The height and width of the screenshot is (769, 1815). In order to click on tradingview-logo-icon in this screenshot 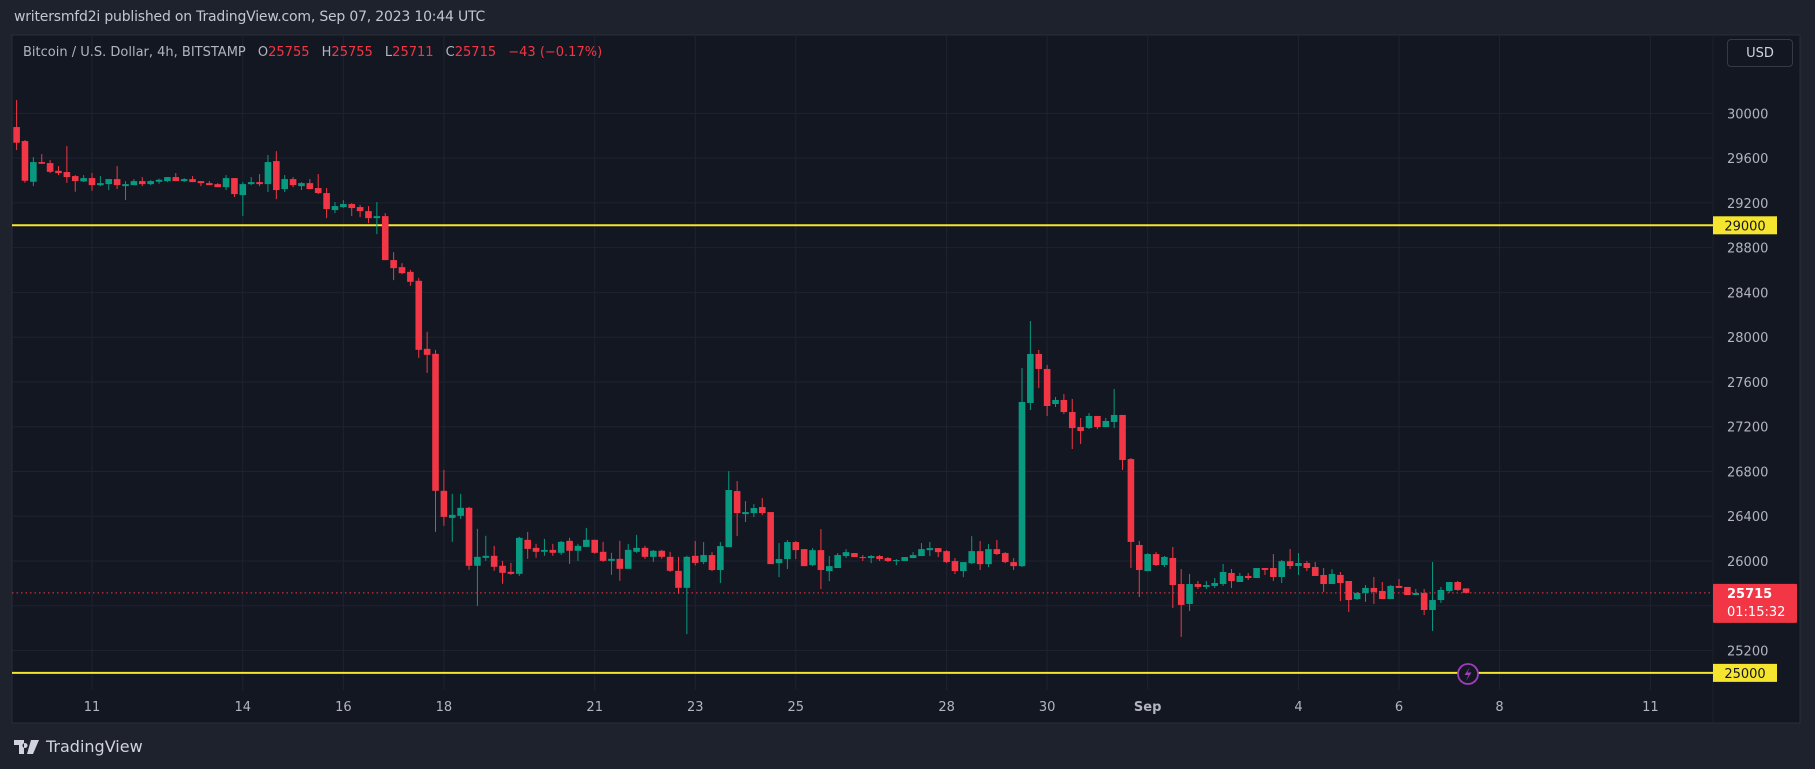, I will do `click(26, 746)`.